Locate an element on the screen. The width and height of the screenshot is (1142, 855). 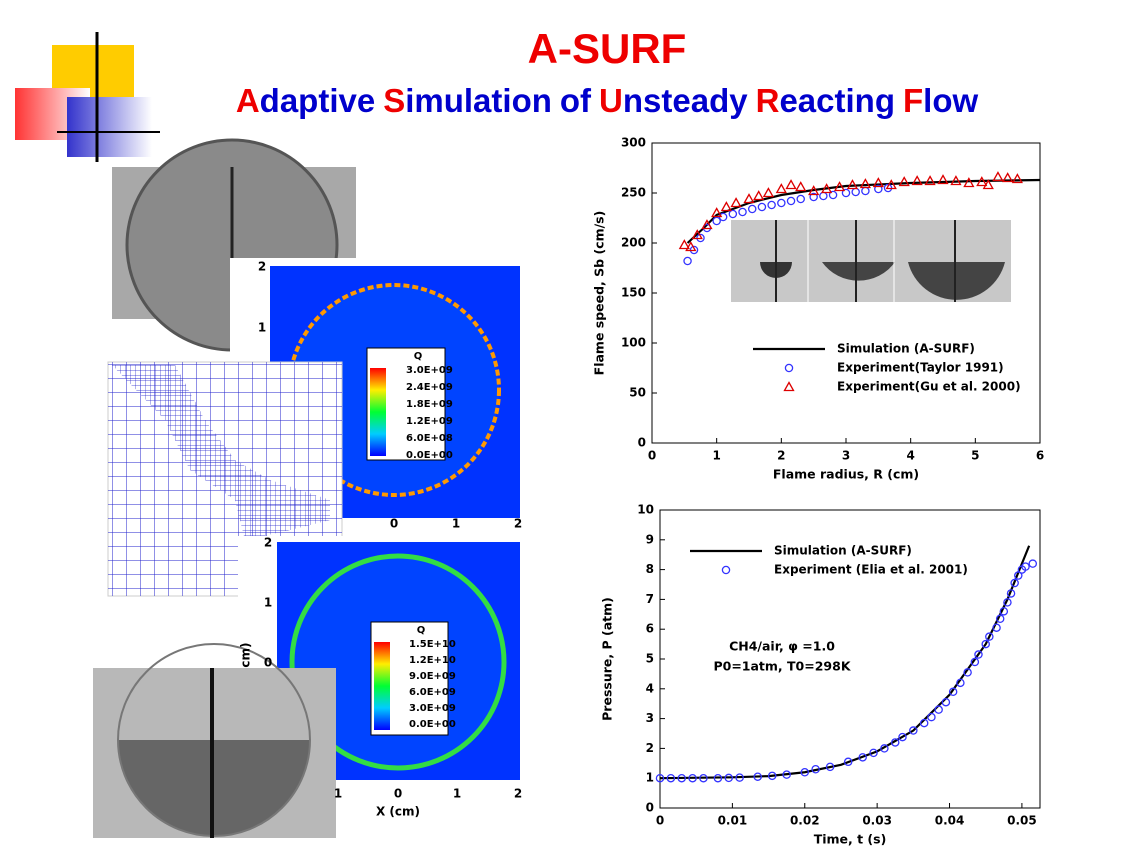
flame-photo is located at coordinates (214, 740).